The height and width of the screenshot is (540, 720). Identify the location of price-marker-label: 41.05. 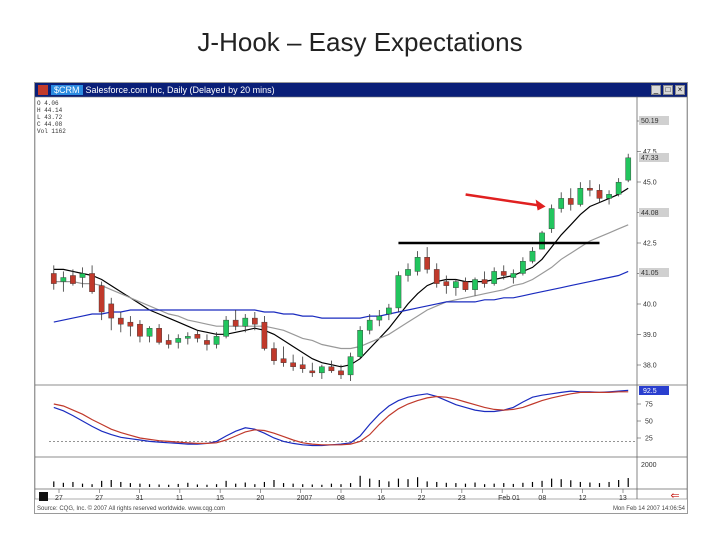
(650, 273).